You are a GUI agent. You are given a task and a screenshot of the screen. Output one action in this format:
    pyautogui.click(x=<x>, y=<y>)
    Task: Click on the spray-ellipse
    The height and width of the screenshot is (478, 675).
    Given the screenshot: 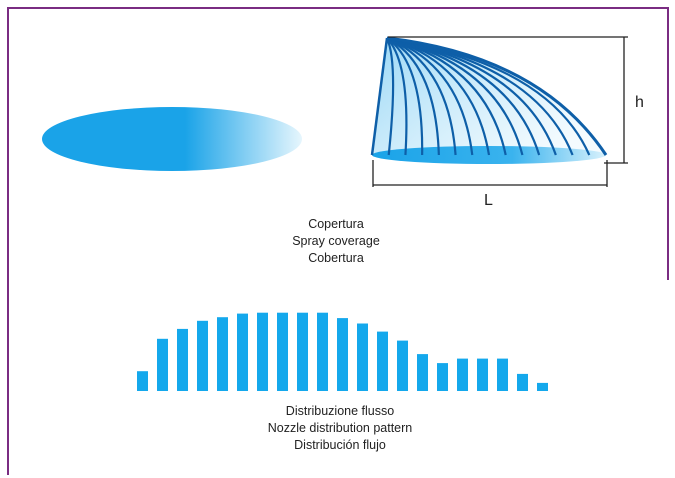 What is the action you would take?
    pyautogui.click(x=172, y=139)
    